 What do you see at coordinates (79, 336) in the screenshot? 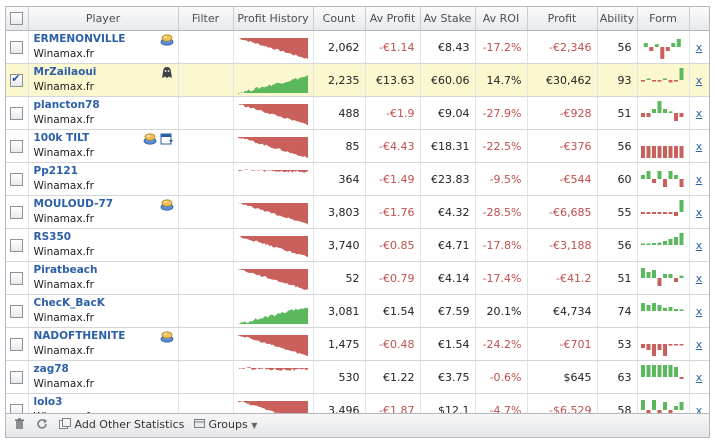
I see `player-name-link: NADOFTHENITE` at bounding box center [79, 336].